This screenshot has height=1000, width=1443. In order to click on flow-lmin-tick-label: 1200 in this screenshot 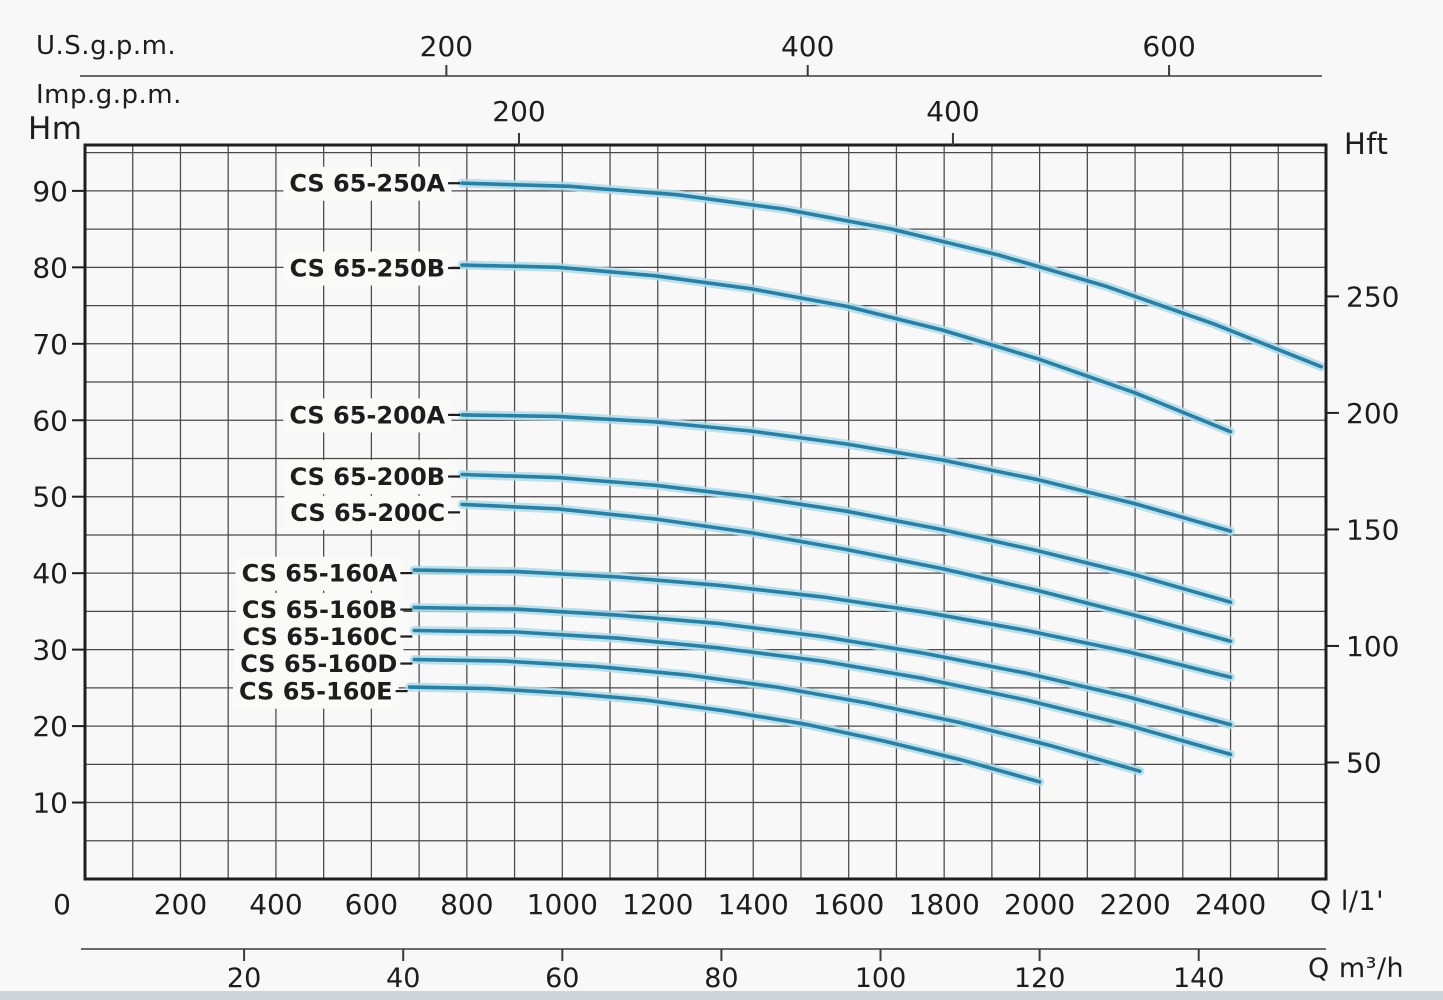, I will do `click(657, 904)`.